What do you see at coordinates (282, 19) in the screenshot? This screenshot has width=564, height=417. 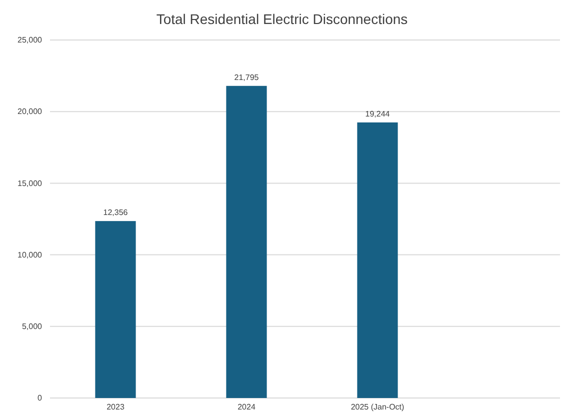 I see `chart-title: Total Residential Electric Disconnections` at bounding box center [282, 19].